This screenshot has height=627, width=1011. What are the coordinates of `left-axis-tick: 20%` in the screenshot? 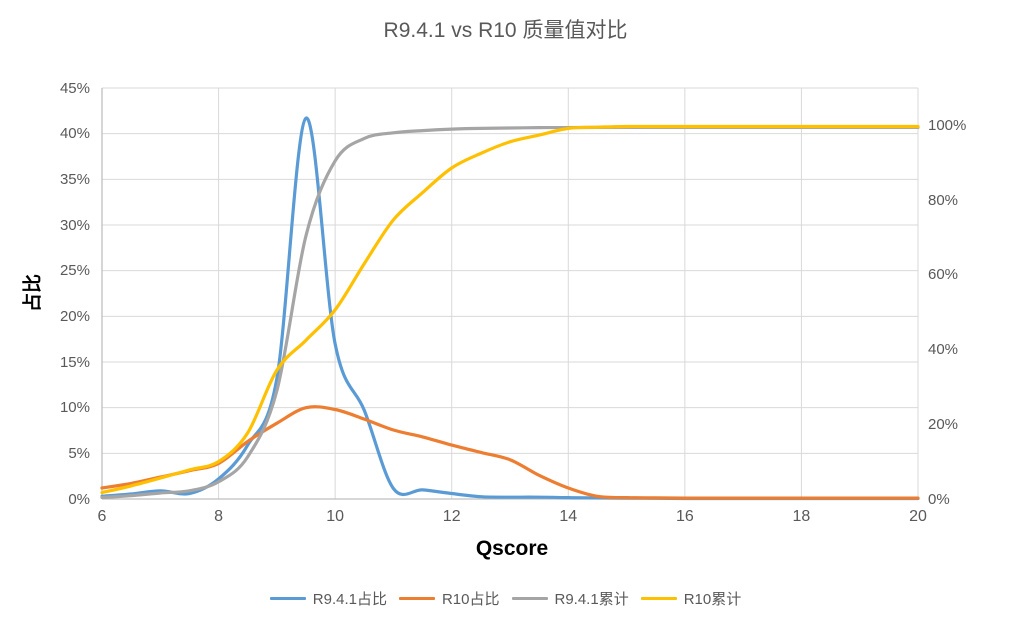 It's located at (74, 316).